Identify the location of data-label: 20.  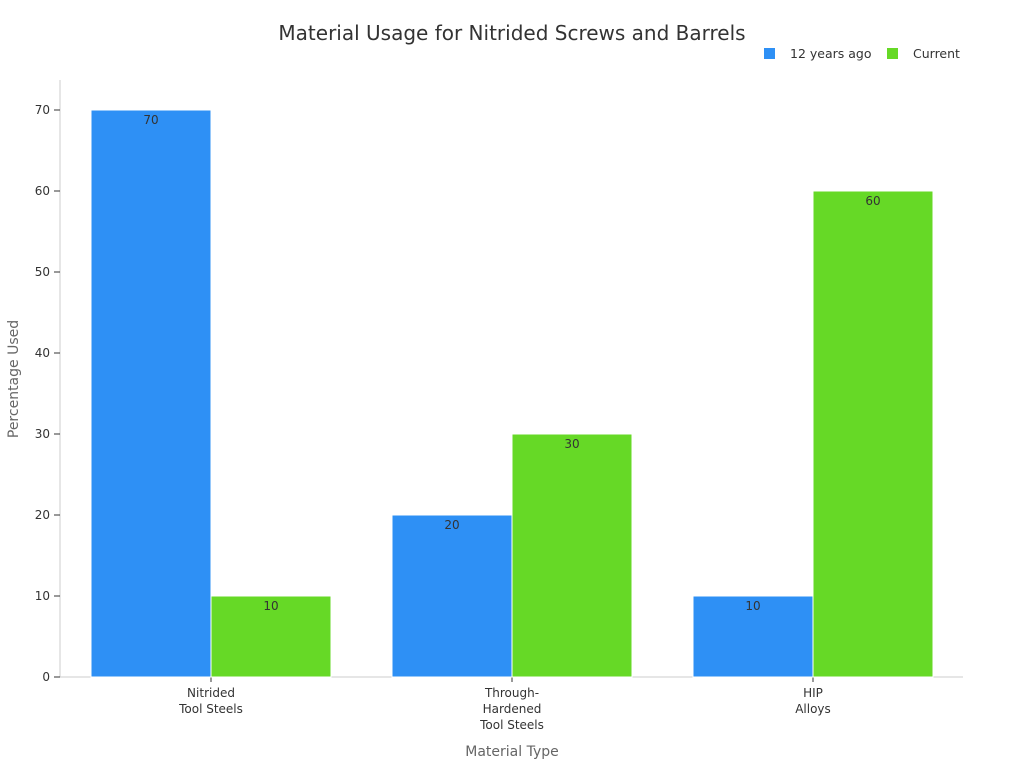
(451, 525).